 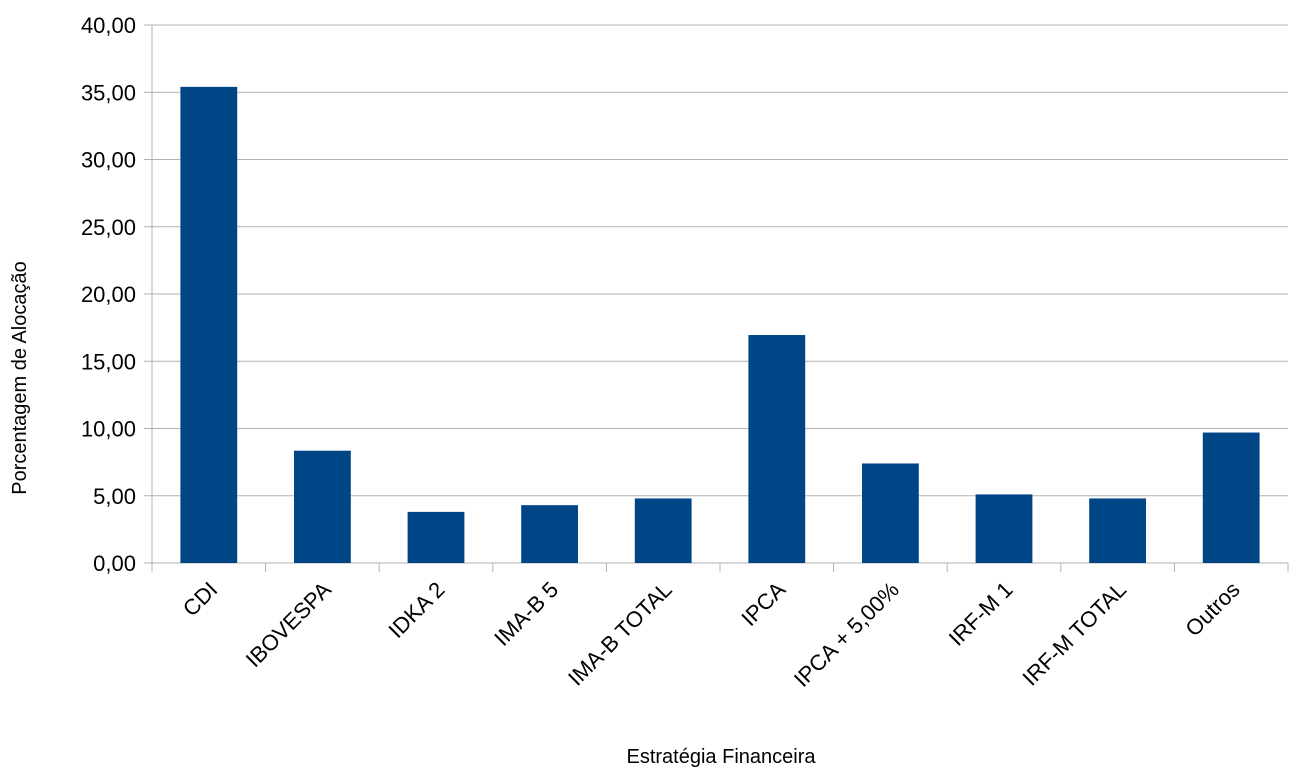 What do you see at coordinates (1075, 634) in the screenshot?
I see `x-category-label: IRF-M TOTAL` at bounding box center [1075, 634].